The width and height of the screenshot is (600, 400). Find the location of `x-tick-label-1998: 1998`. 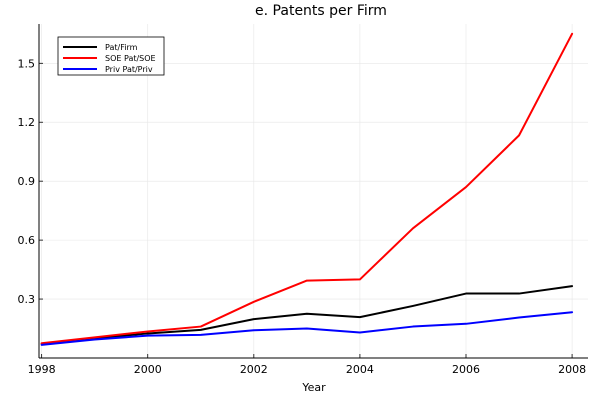

x-tick-label-1998: 1998 is located at coordinates (42, 369).